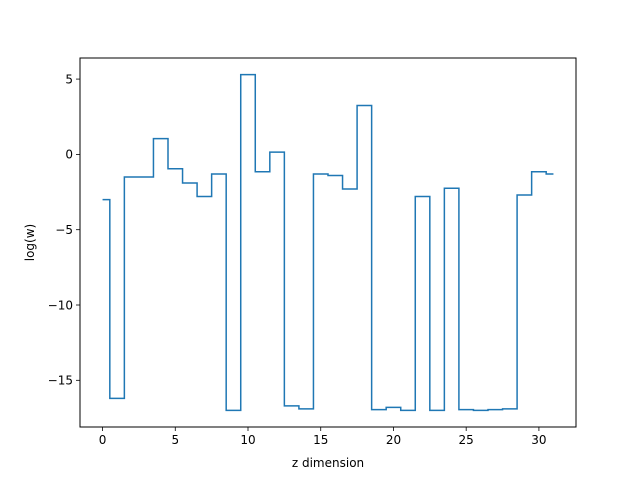 The height and width of the screenshot is (480, 640). Describe the element at coordinates (328, 463) in the screenshot. I see `x-axis-label: z dimension` at that location.